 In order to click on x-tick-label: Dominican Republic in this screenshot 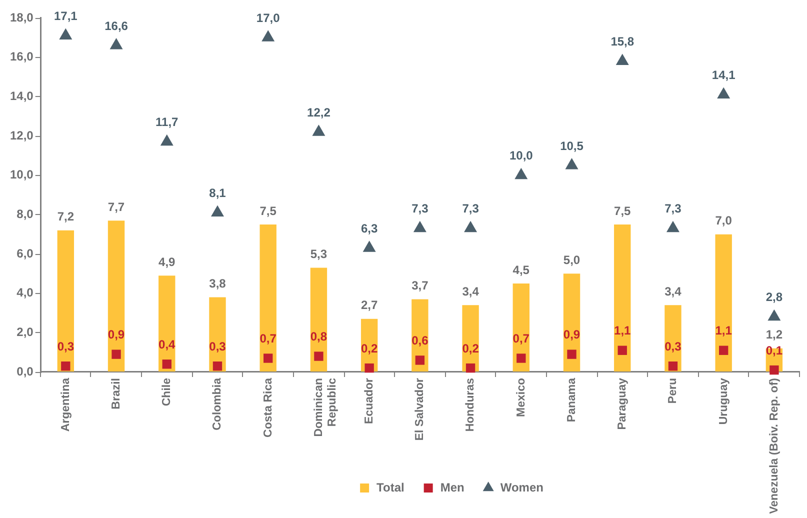, I will do `click(325, 407)`.